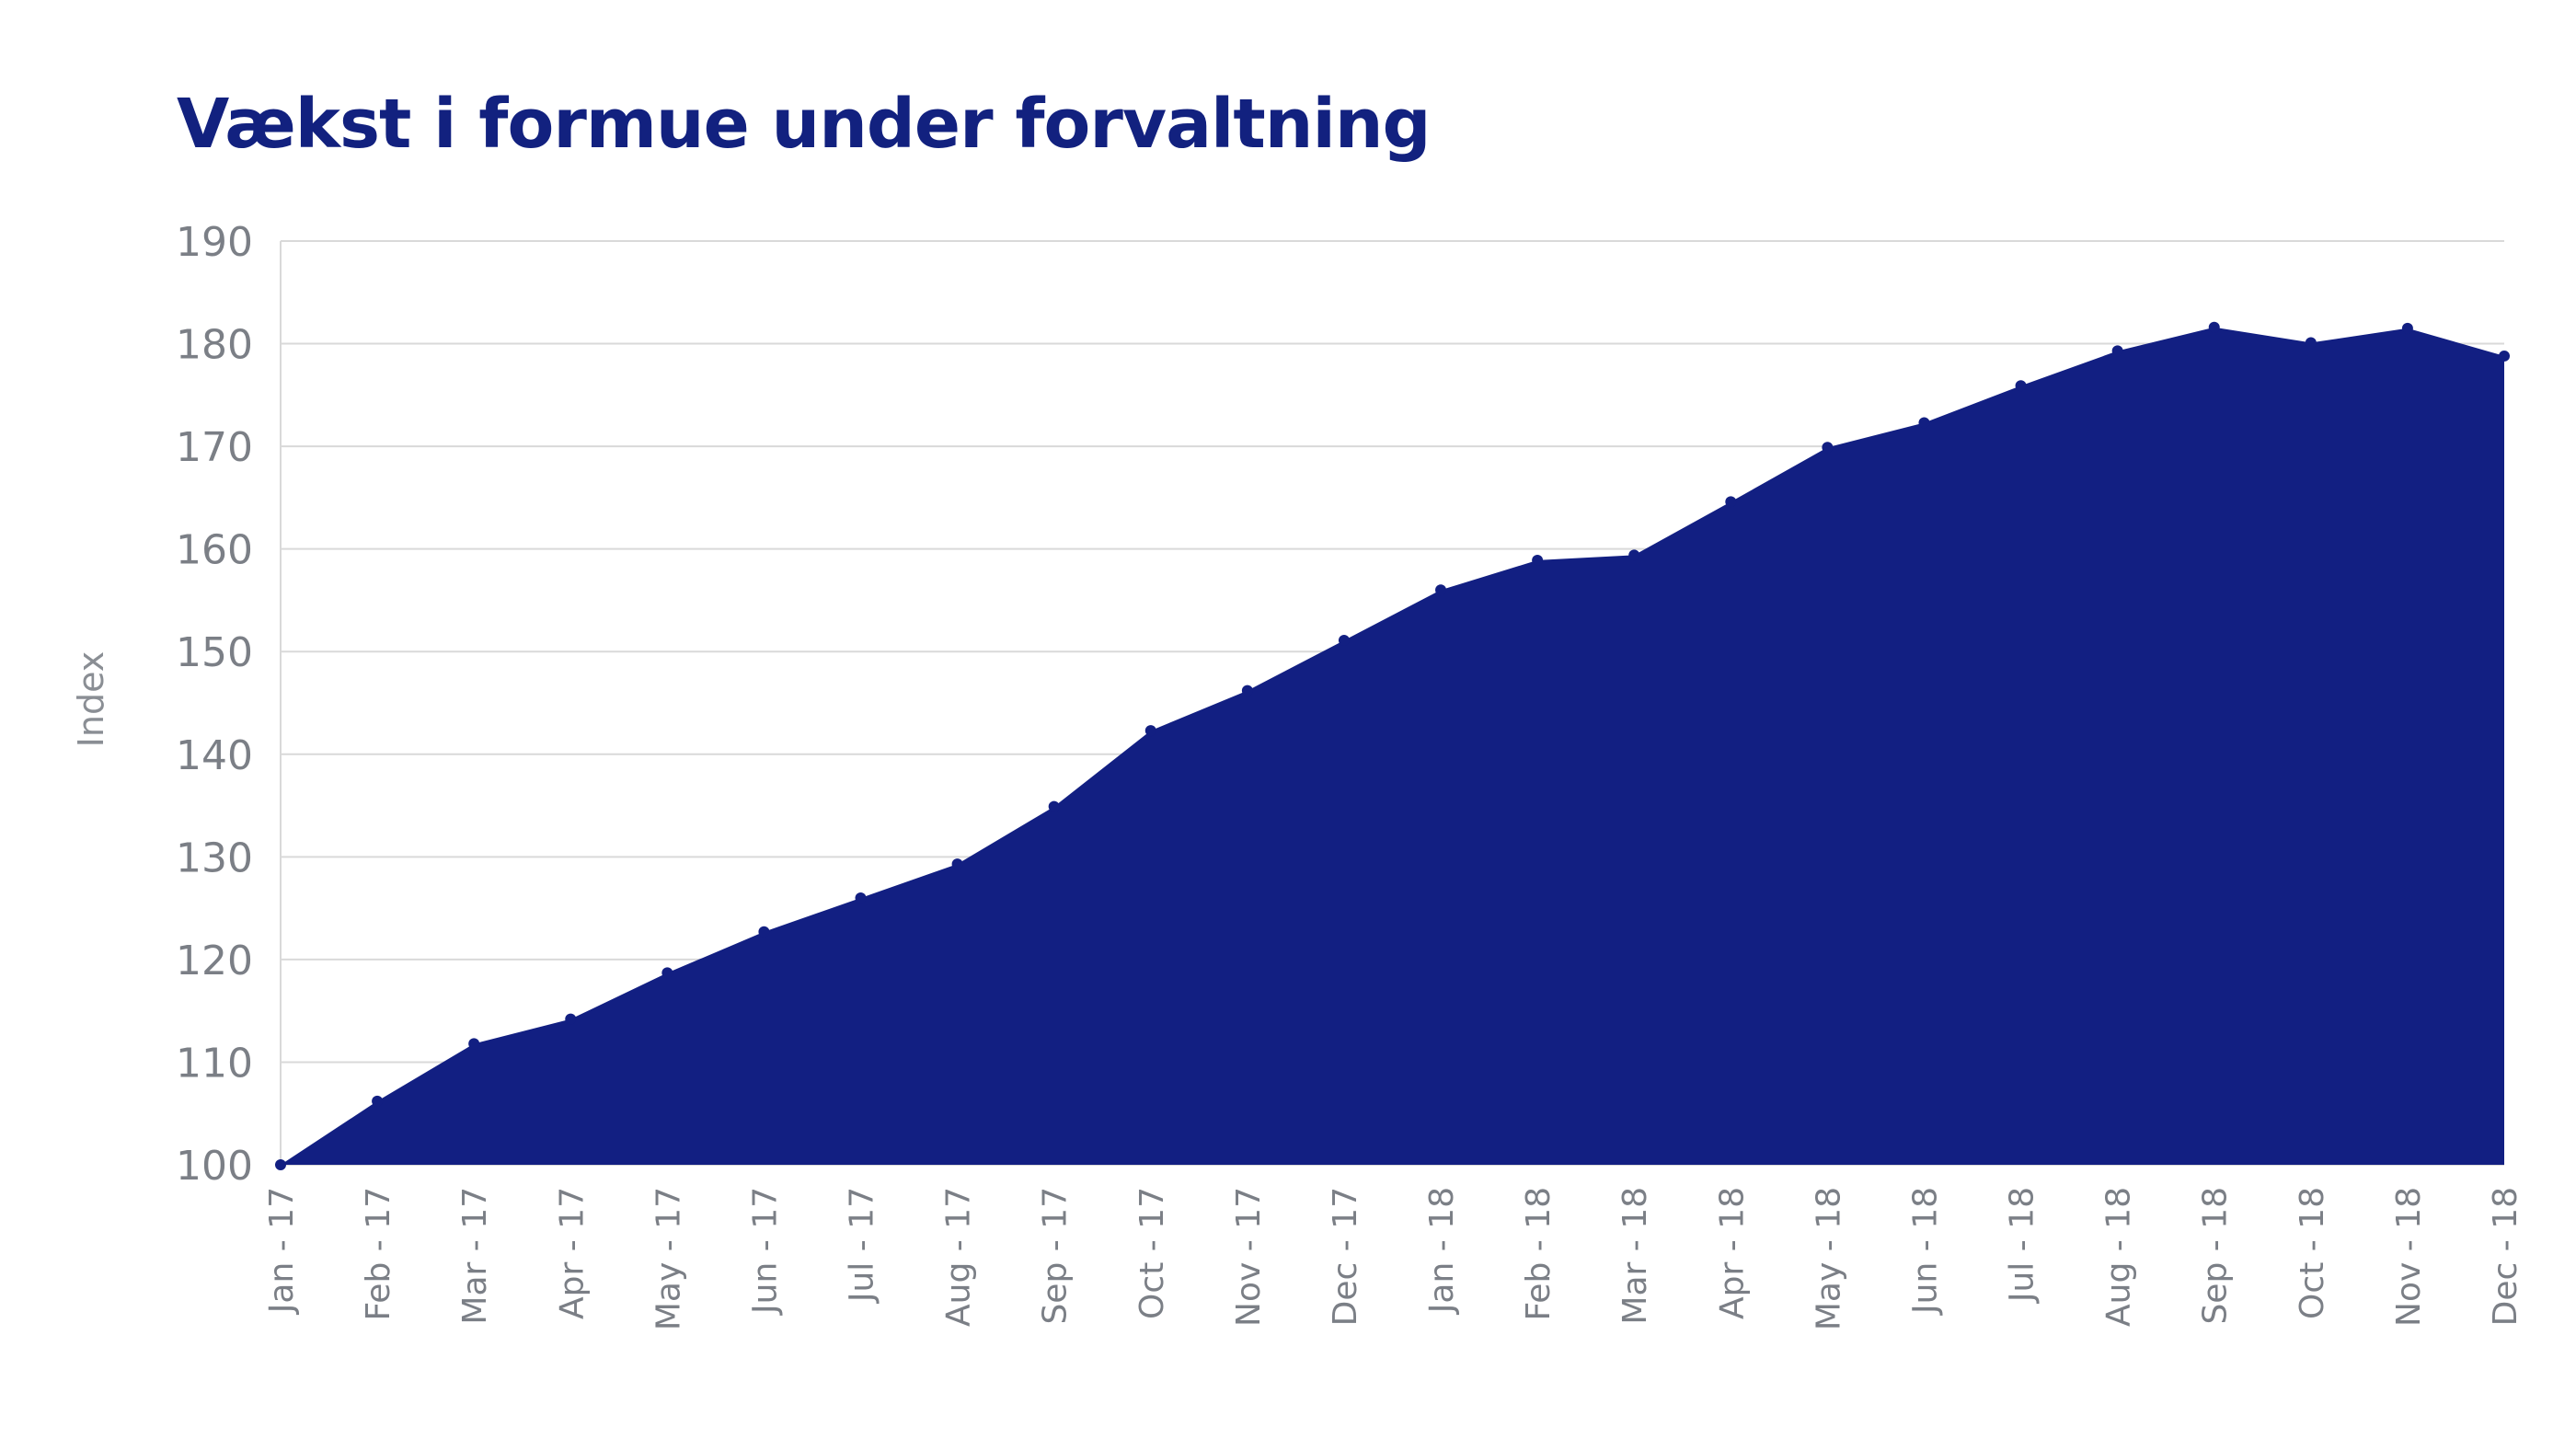 The height and width of the screenshot is (1450, 2576). Describe the element at coordinates (2409, 1257) in the screenshot. I see `x-tick-label: Nov - 18` at that location.